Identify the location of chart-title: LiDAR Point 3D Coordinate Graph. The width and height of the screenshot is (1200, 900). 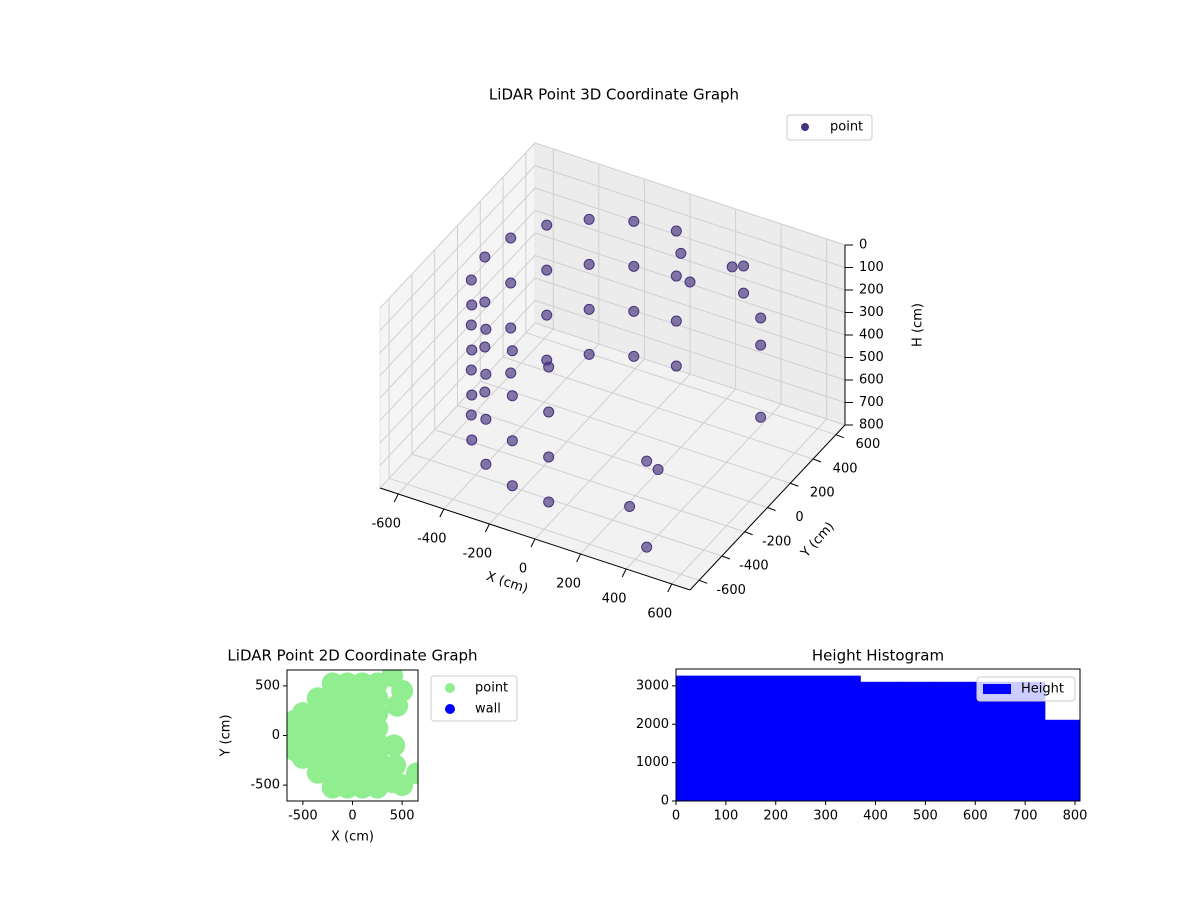
(614, 95).